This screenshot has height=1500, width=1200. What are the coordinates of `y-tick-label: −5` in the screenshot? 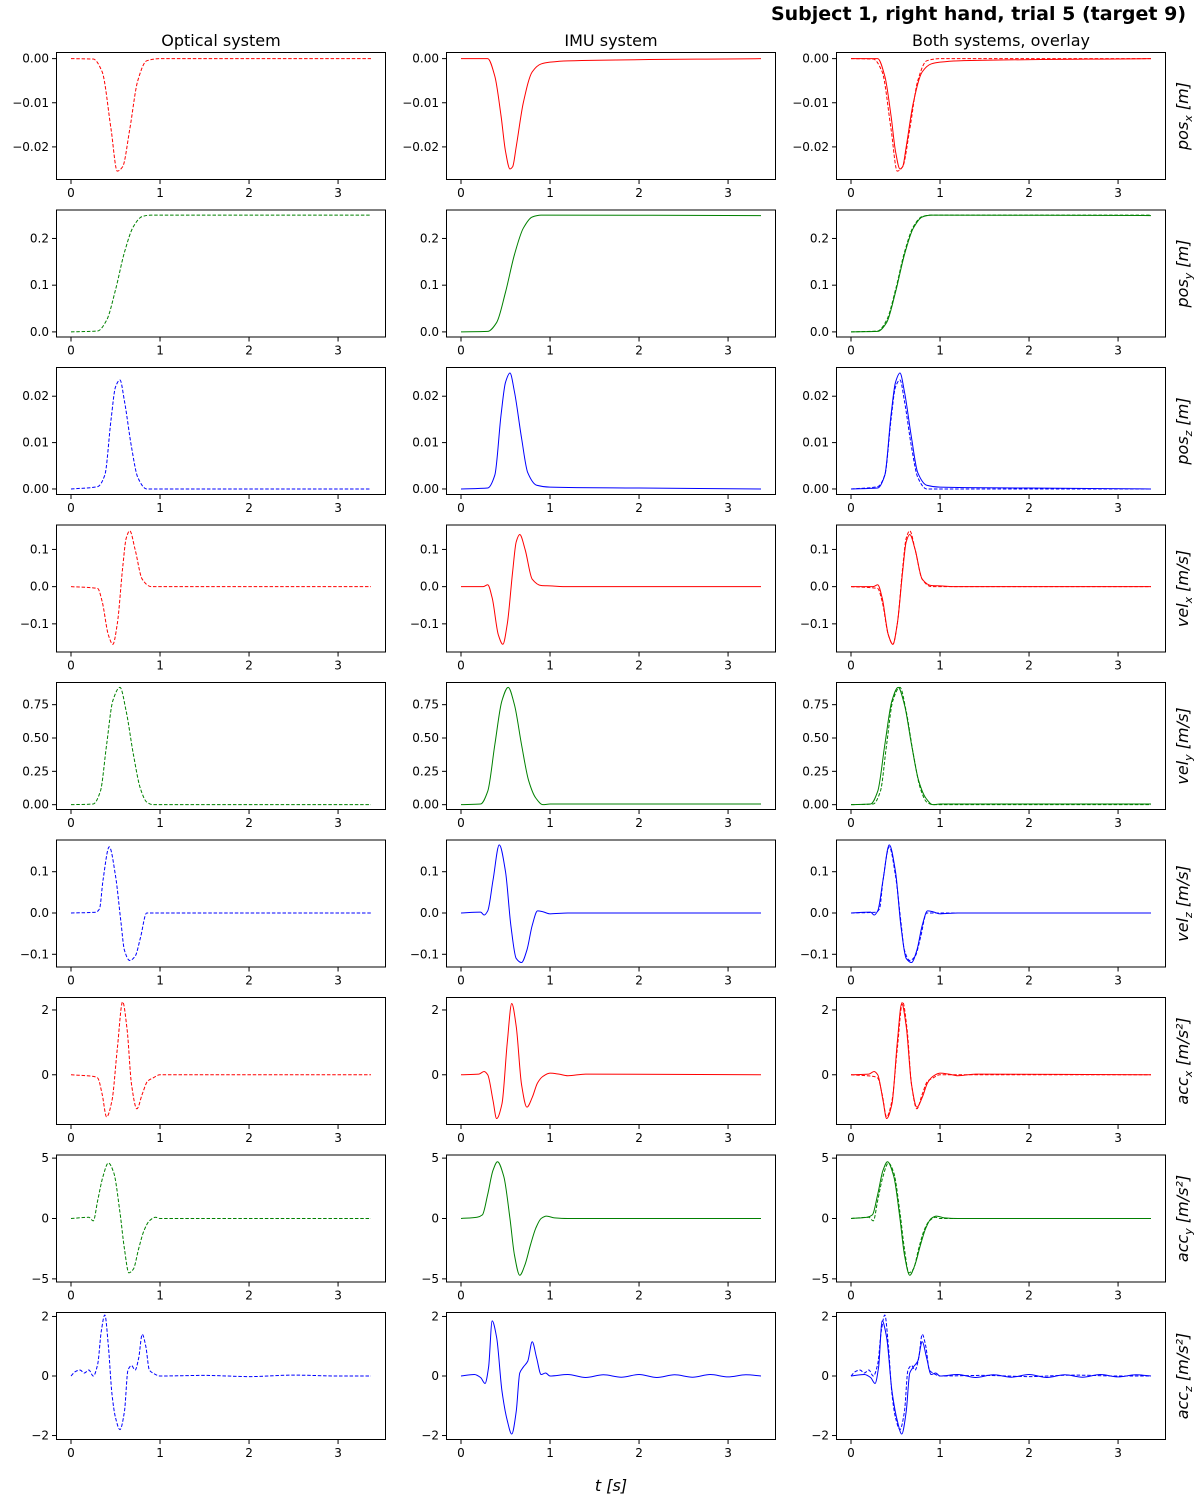 It's located at (430, 1279).